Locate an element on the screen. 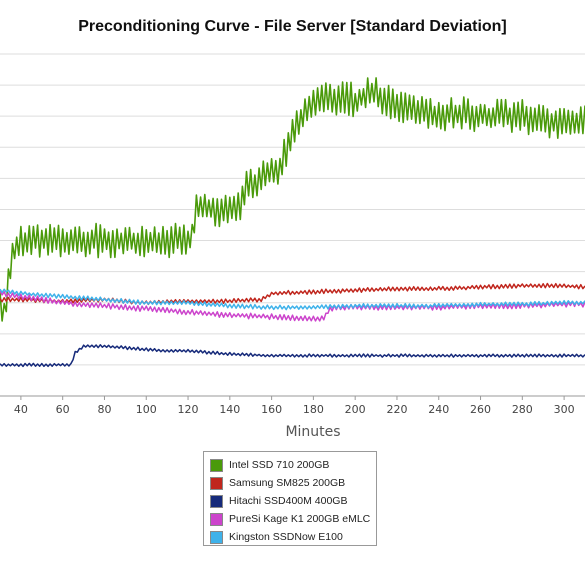 This screenshot has width=585, height=566. x-tick-label: 220 is located at coordinates (396, 409).